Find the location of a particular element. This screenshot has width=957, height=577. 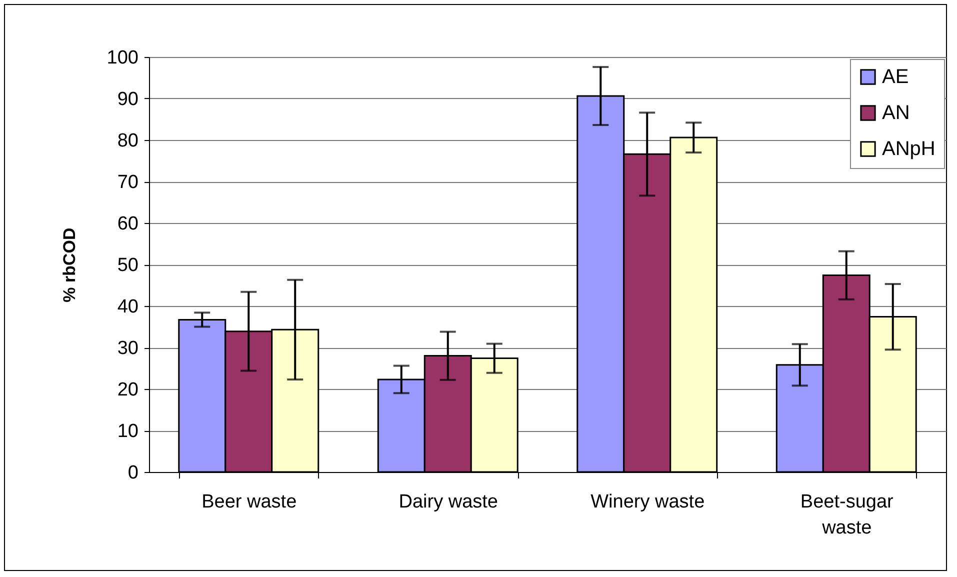

x-tick-label: Dairy waste is located at coordinates (448, 502).